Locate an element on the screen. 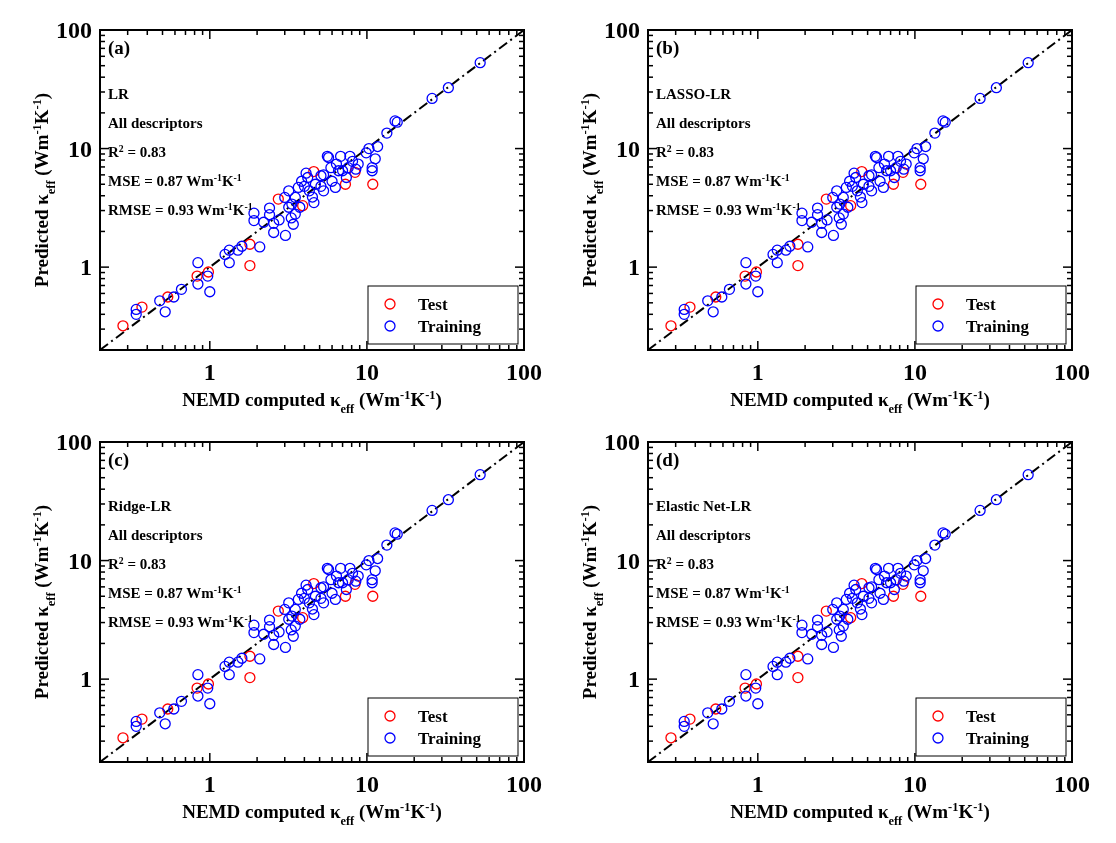  annotation: LR is located at coordinates (118, 94).